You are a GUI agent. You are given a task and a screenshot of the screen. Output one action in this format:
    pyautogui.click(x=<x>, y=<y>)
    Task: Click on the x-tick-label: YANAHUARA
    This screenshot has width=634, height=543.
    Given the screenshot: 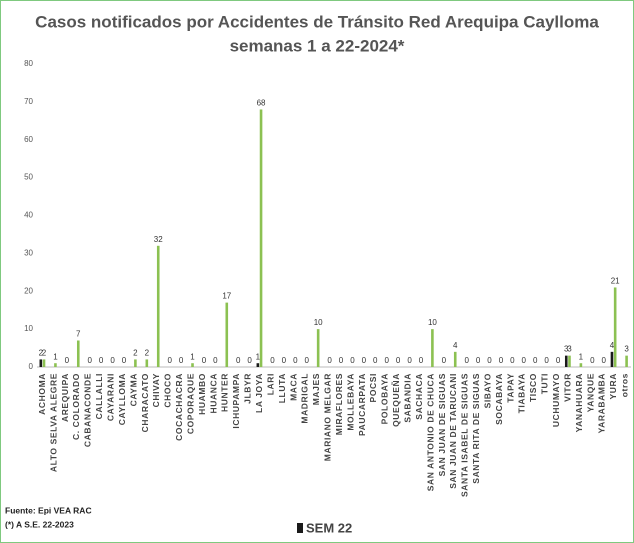 What is the action you would take?
    pyautogui.click(x=579, y=402)
    